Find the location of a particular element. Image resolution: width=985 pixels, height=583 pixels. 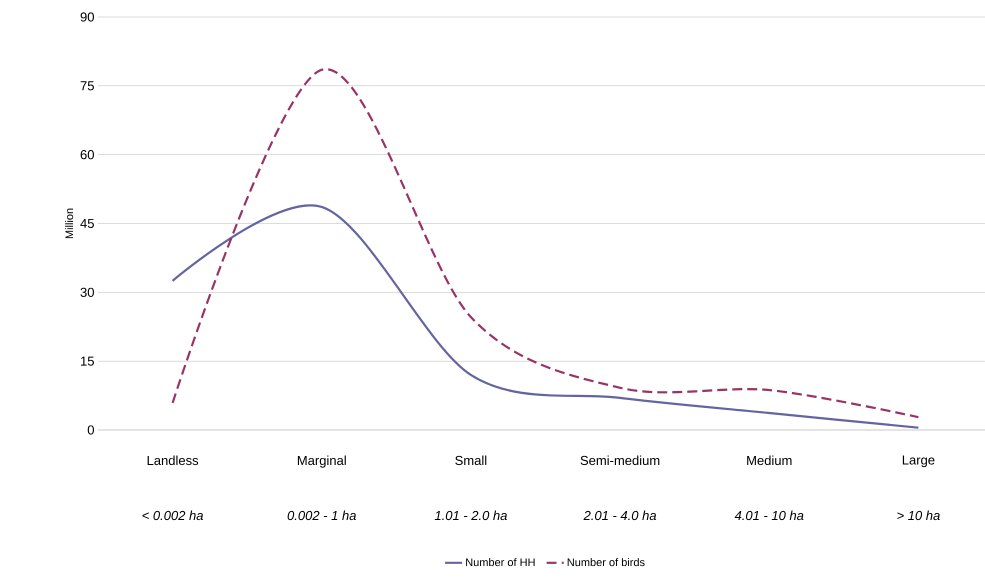

y-tick-label: 15 is located at coordinates (87, 361).